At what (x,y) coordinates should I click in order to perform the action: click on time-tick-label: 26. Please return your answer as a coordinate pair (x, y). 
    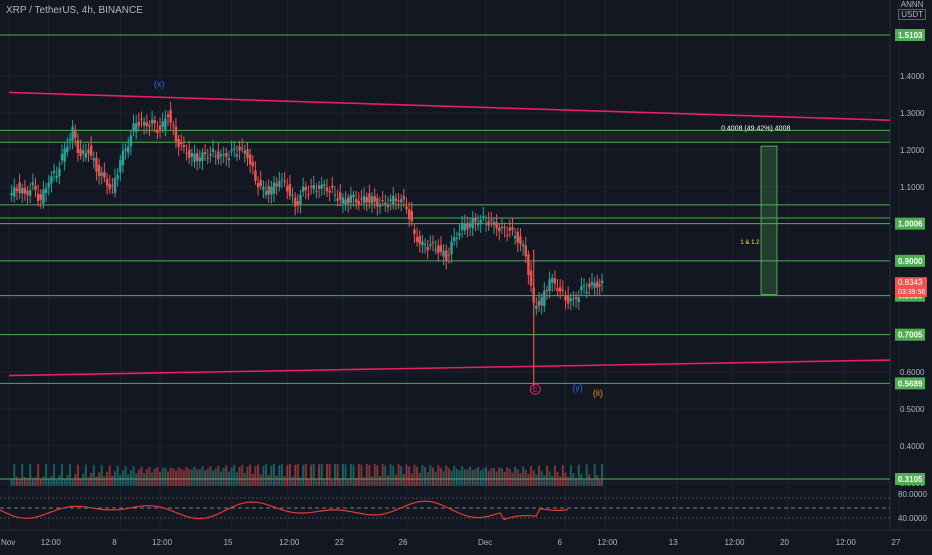
    Looking at the image, I should click on (403, 542).